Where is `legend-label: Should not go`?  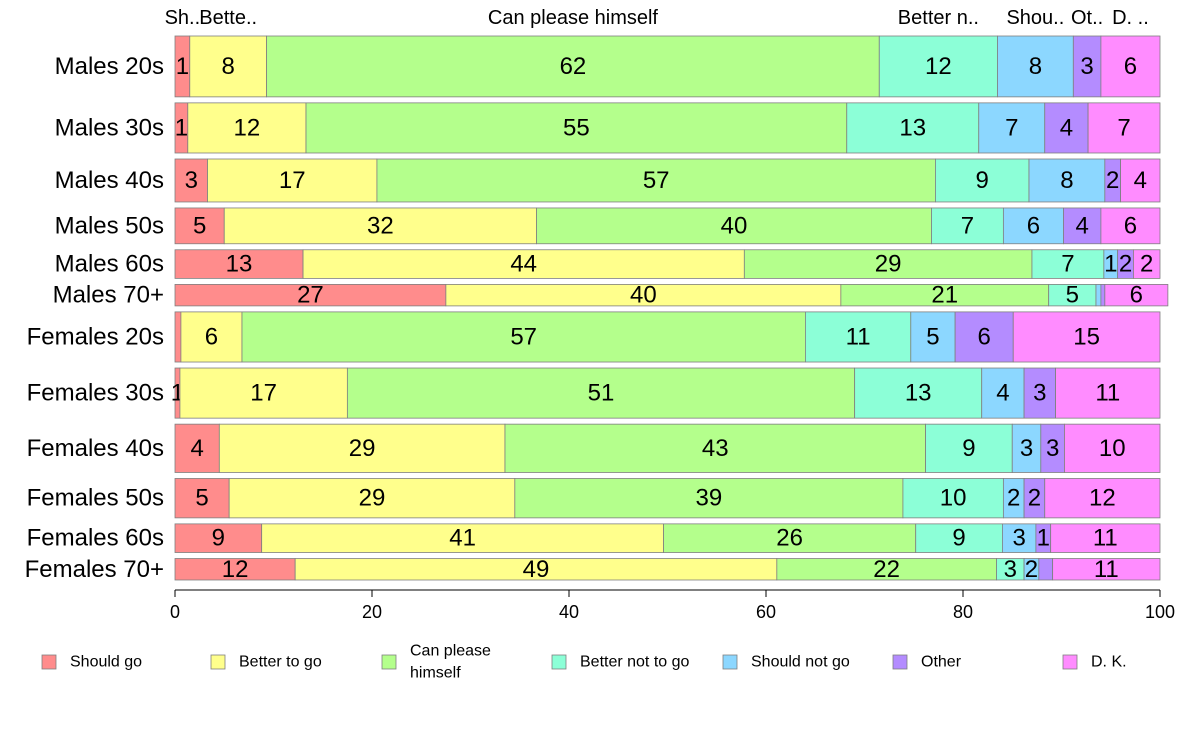 legend-label: Should not go is located at coordinates (800, 662).